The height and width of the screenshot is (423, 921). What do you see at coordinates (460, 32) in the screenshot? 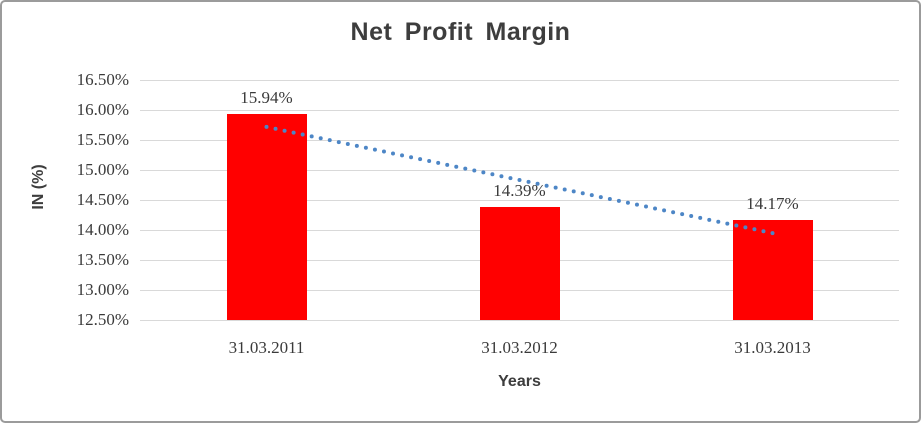
I see `chart-title: Net Profit Margin` at bounding box center [460, 32].